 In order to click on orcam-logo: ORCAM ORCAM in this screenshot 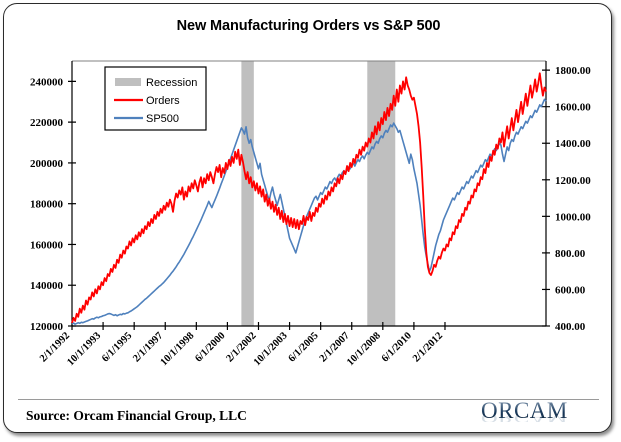, I will do `click(539, 415)`.